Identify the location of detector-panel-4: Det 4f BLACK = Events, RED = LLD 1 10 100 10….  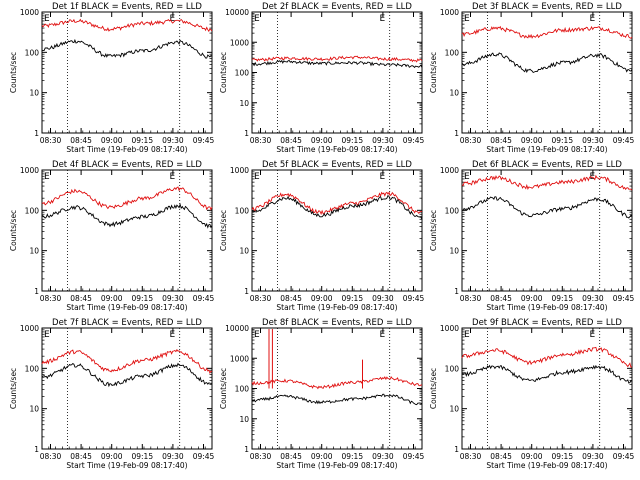
(112, 236).